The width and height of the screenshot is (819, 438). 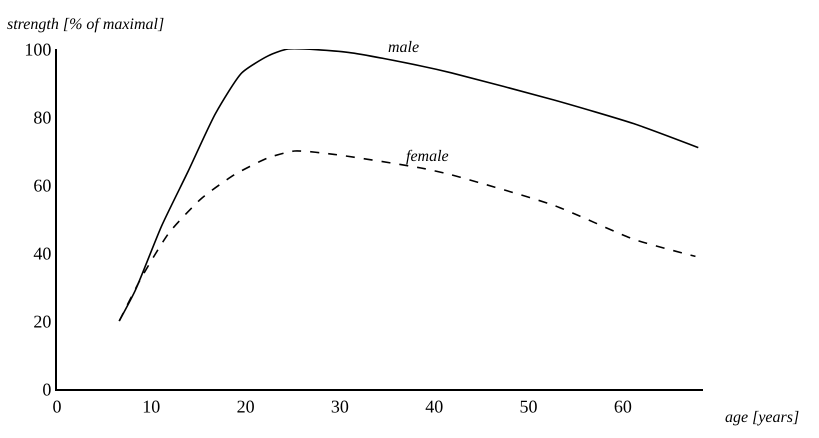 What do you see at coordinates (434, 406) in the screenshot?
I see `x-tick-label: 40` at bounding box center [434, 406].